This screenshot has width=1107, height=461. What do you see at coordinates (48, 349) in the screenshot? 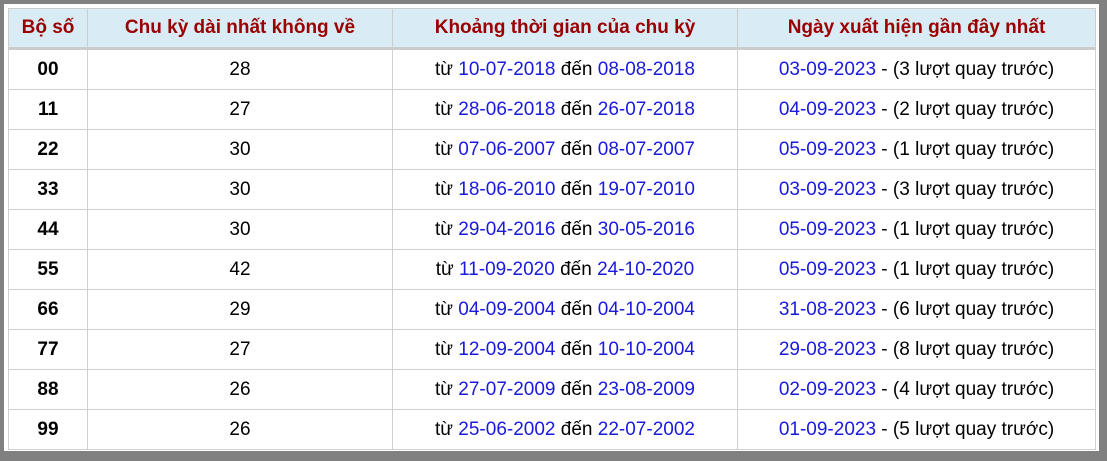
I see `bo-so: 77` at bounding box center [48, 349].